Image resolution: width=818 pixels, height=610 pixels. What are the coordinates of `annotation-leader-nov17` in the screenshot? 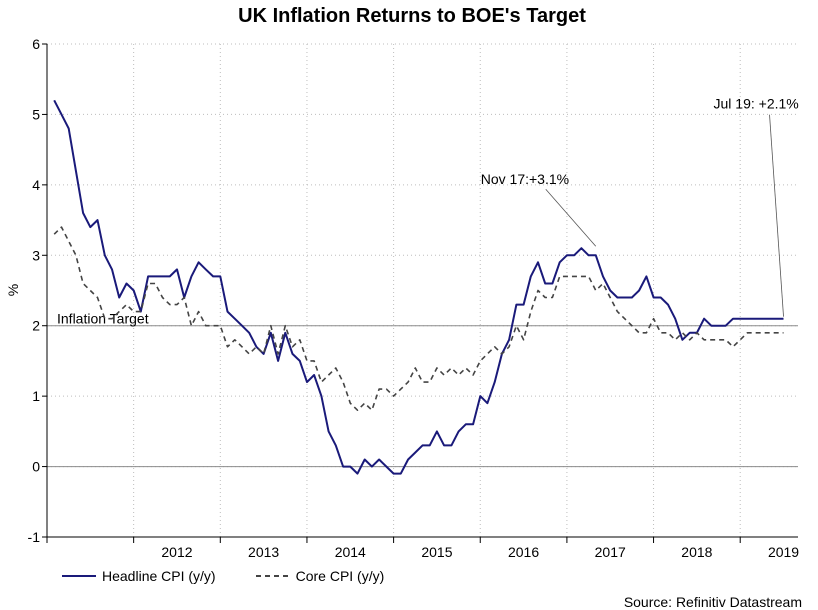 It's located at (571, 217).